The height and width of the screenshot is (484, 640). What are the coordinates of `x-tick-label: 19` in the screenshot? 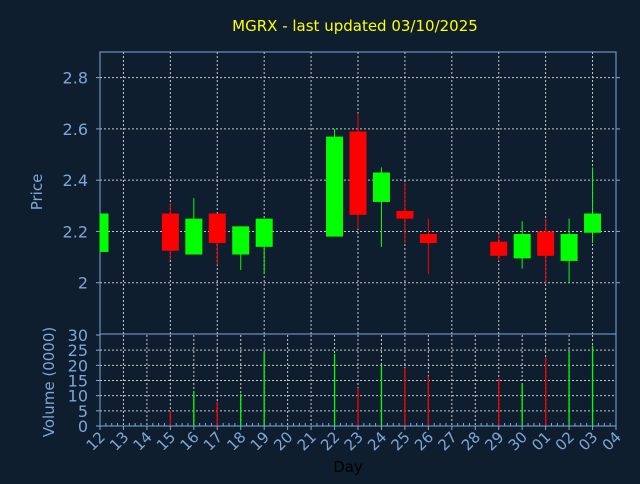 It's located at (260, 441).